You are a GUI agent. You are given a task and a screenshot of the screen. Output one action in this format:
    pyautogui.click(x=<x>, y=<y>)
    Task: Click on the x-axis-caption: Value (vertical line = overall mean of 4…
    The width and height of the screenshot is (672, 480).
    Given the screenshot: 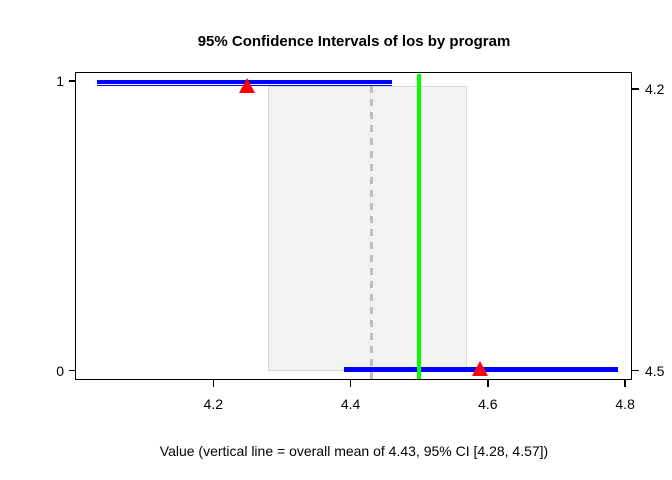 What is the action you would take?
    pyautogui.click(x=354, y=451)
    